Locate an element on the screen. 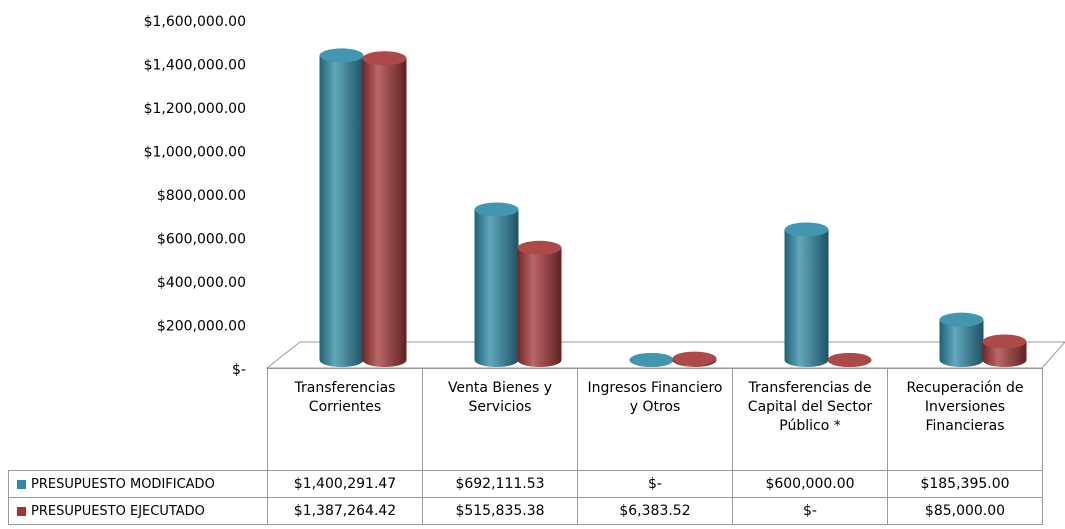  y-tick-label: $800,000.00 is located at coordinates (201, 196).